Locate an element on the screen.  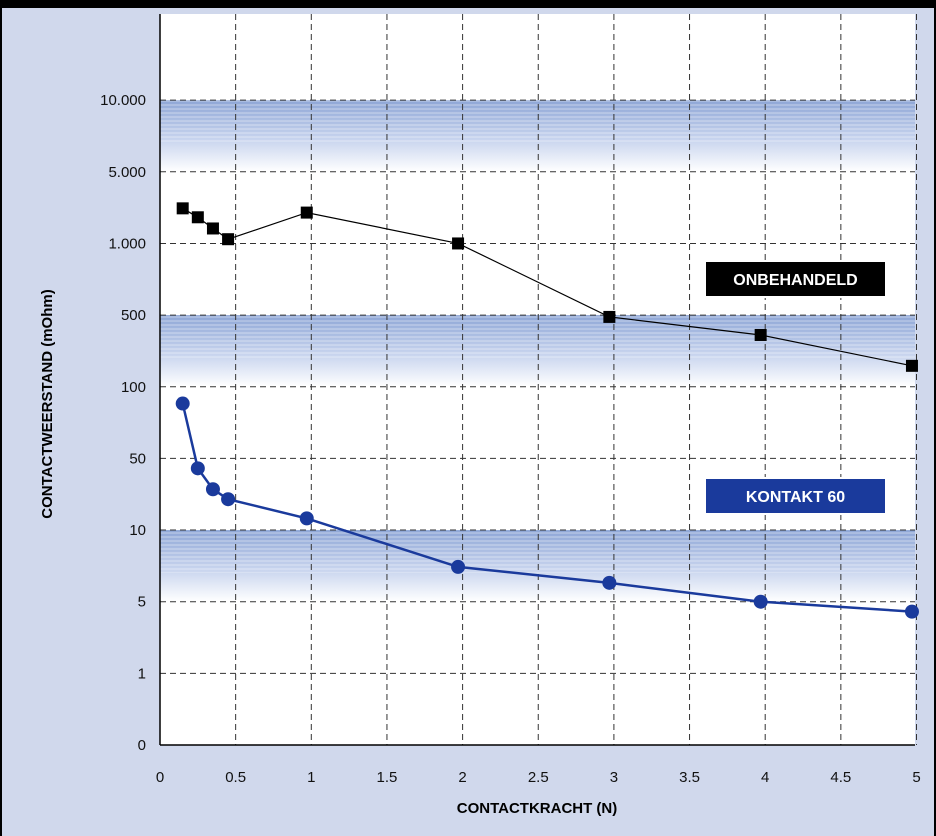
y-tick-labels: 0 1 5 10 50 100 500 1.000 5.000 10.000 is located at coordinates (123, 423).